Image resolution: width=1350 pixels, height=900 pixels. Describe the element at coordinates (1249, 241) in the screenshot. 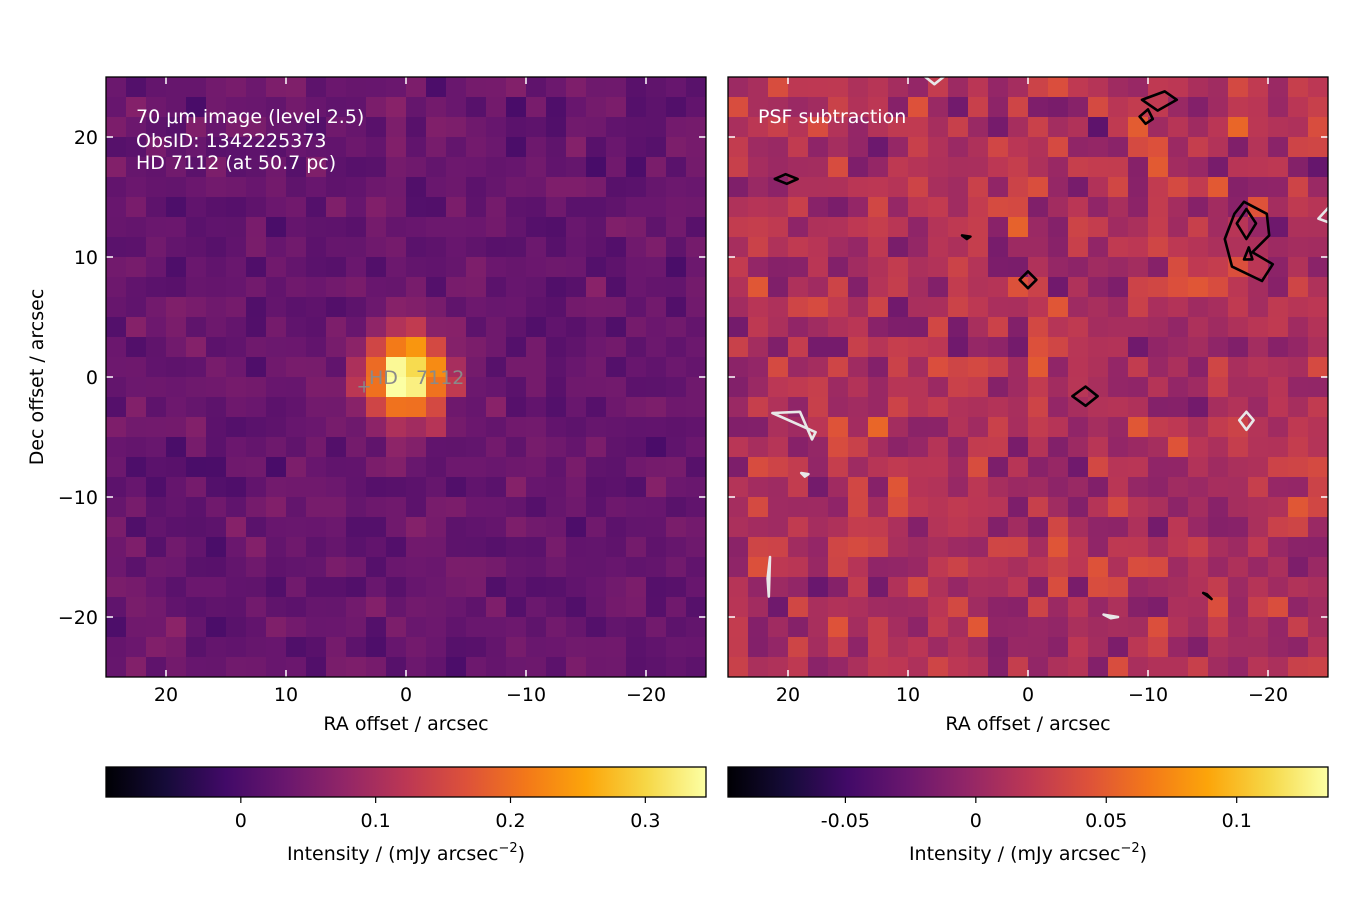

I see `contour-line` at that location.